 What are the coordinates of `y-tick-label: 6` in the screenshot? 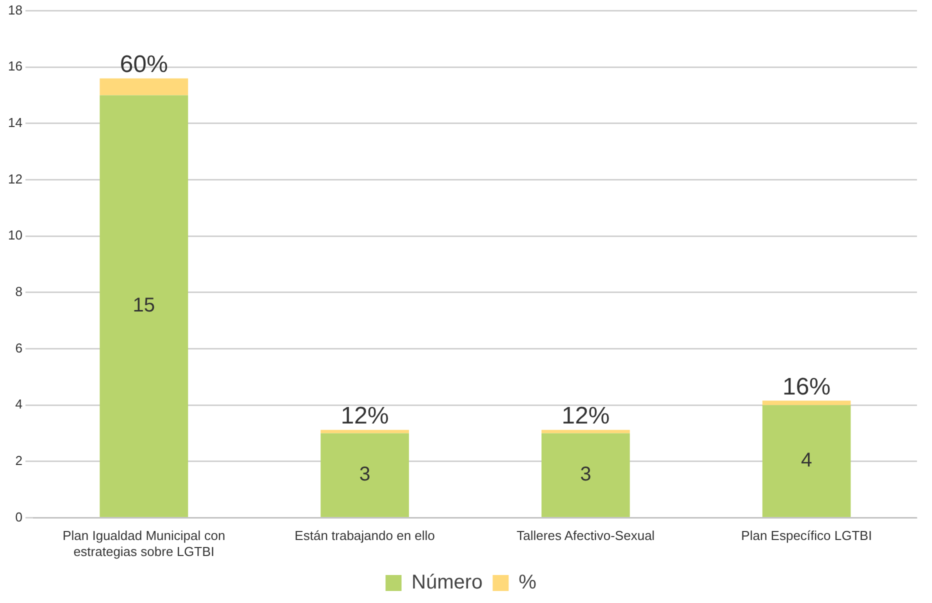 It's located at (18, 348).